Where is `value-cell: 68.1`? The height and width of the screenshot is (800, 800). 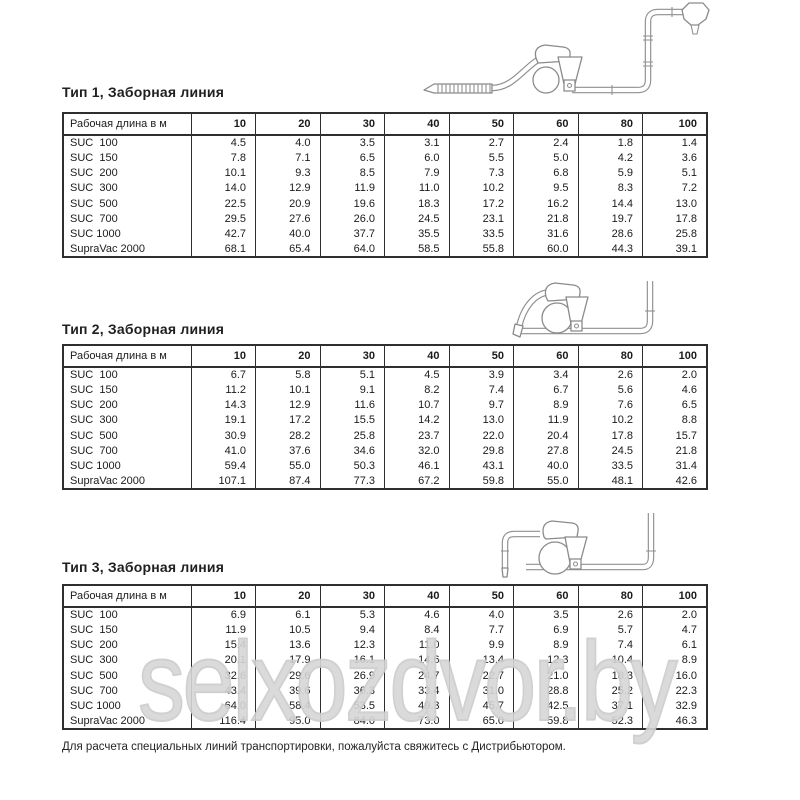 value-cell: 68.1 is located at coordinates (223, 249).